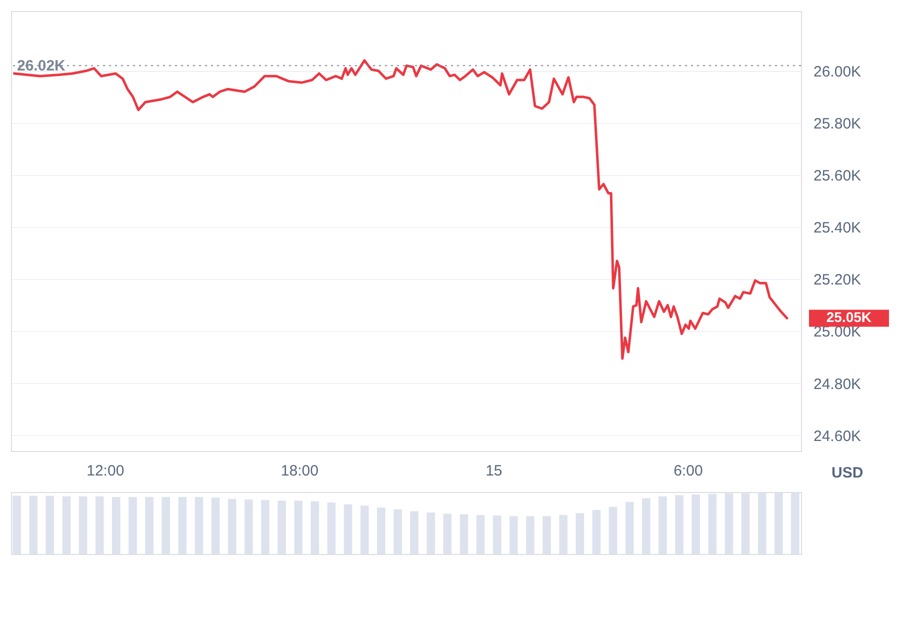 Image resolution: width=900 pixels, height=634 pixels. I want to click on x-tick-label: 15, so click(494, 471).